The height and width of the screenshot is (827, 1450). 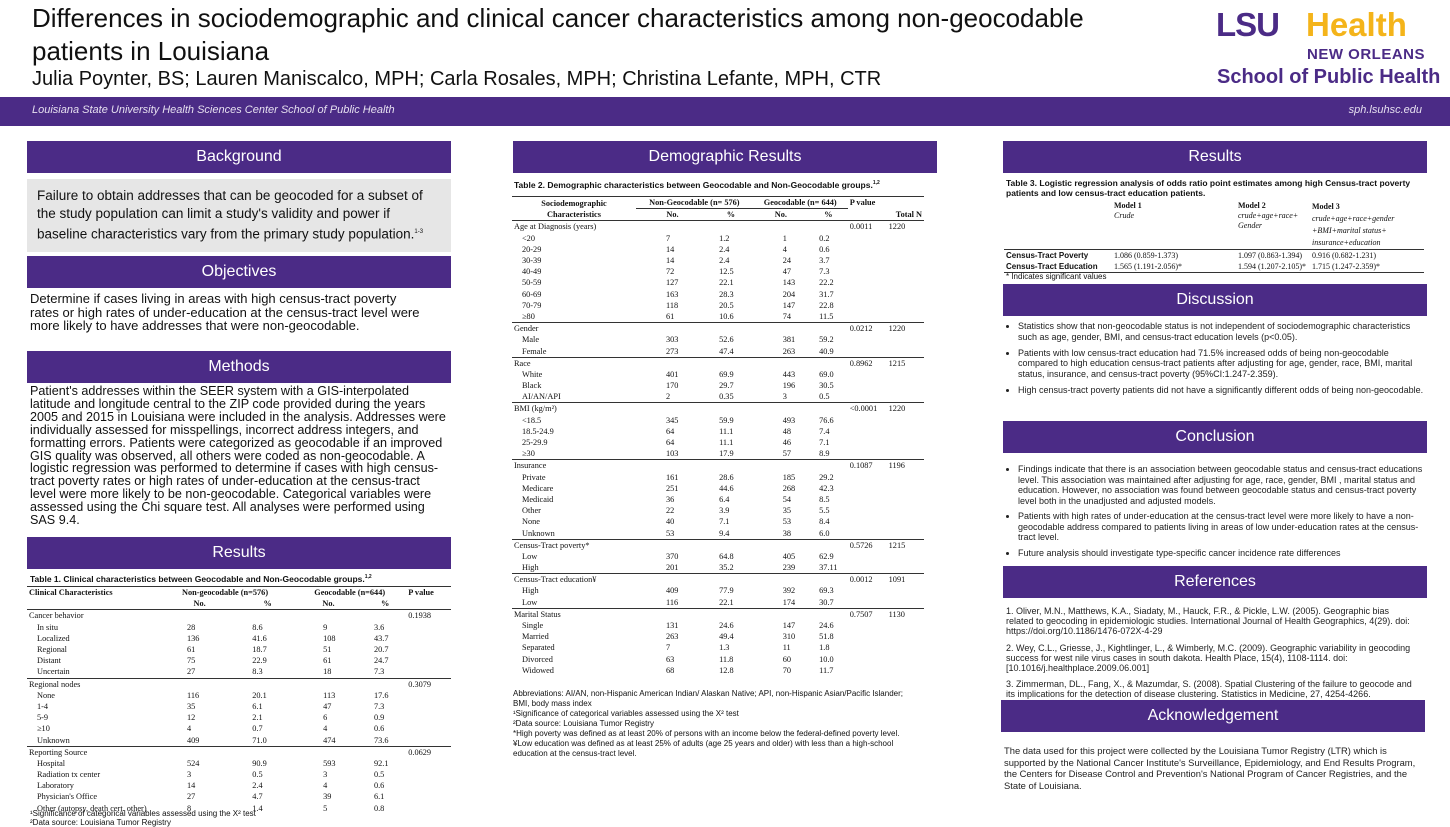 I want to click on t2-row: 50-59 127 22.1 143 22.2, so click(x=718, y=282).